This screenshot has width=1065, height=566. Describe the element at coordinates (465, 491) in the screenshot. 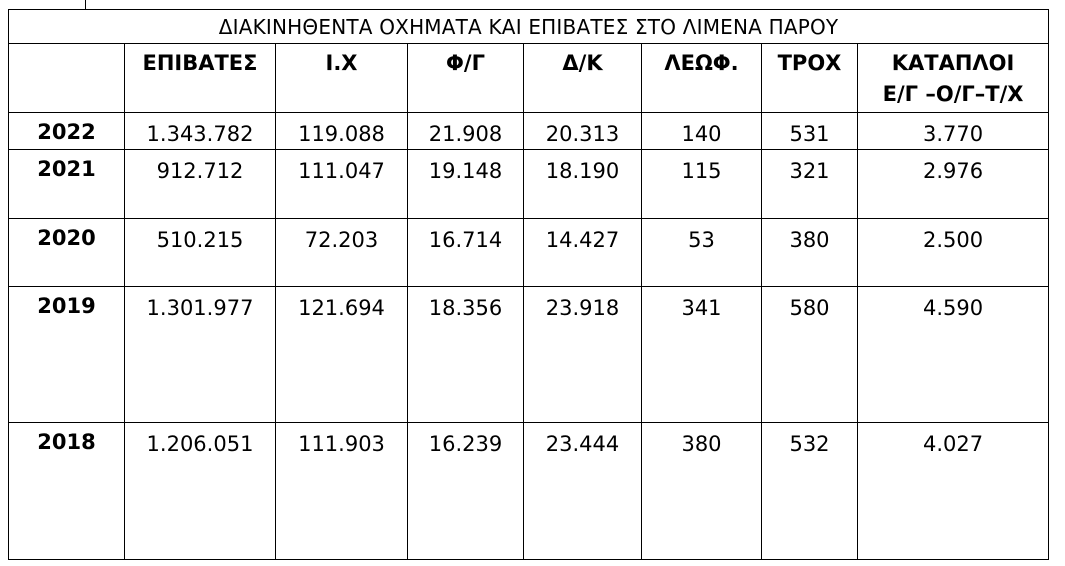

I see `value-cell: 16.239` at that location.